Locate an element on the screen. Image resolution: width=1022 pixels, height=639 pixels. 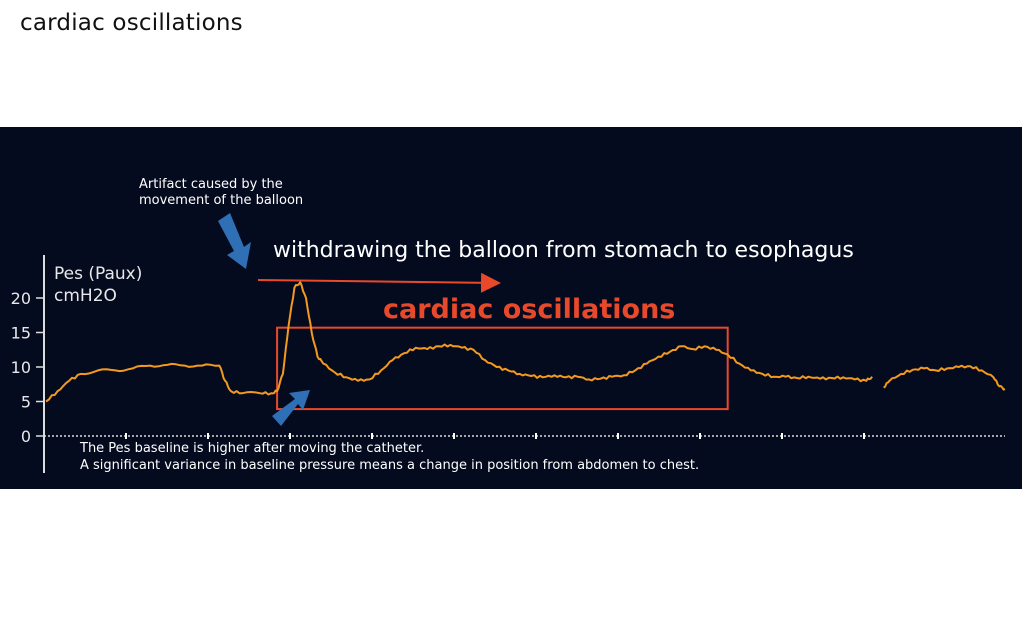
artifact-note-line2: movement of the balloon is located at coordinates (221, 200).